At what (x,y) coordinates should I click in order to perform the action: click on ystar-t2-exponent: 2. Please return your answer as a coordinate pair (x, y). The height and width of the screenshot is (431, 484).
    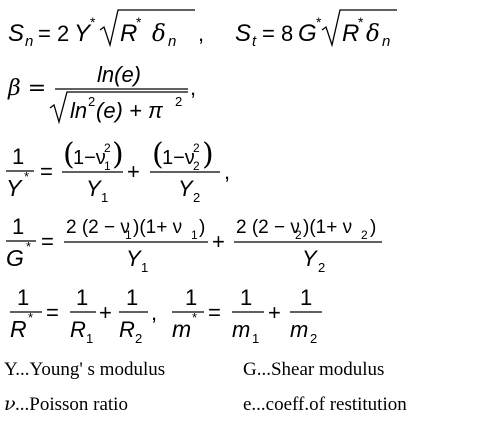
    Looking at the image, I should click on (196, 148).